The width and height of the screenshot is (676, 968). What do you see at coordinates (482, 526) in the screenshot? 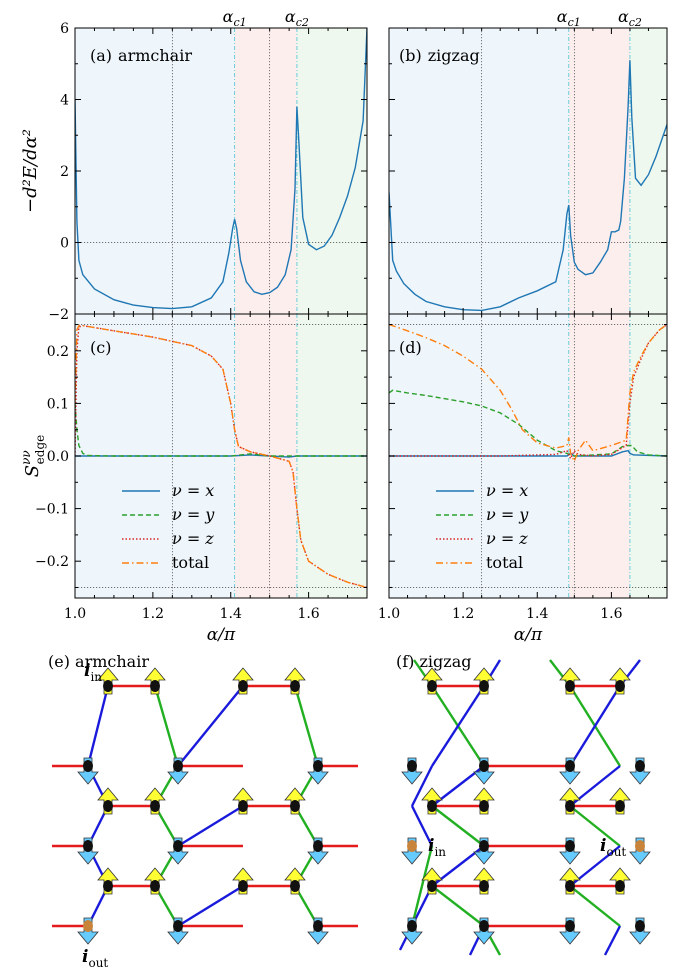
I see `panel-d-legend: ν = x ν = y ν = z total` at bounding box center [482, 526].